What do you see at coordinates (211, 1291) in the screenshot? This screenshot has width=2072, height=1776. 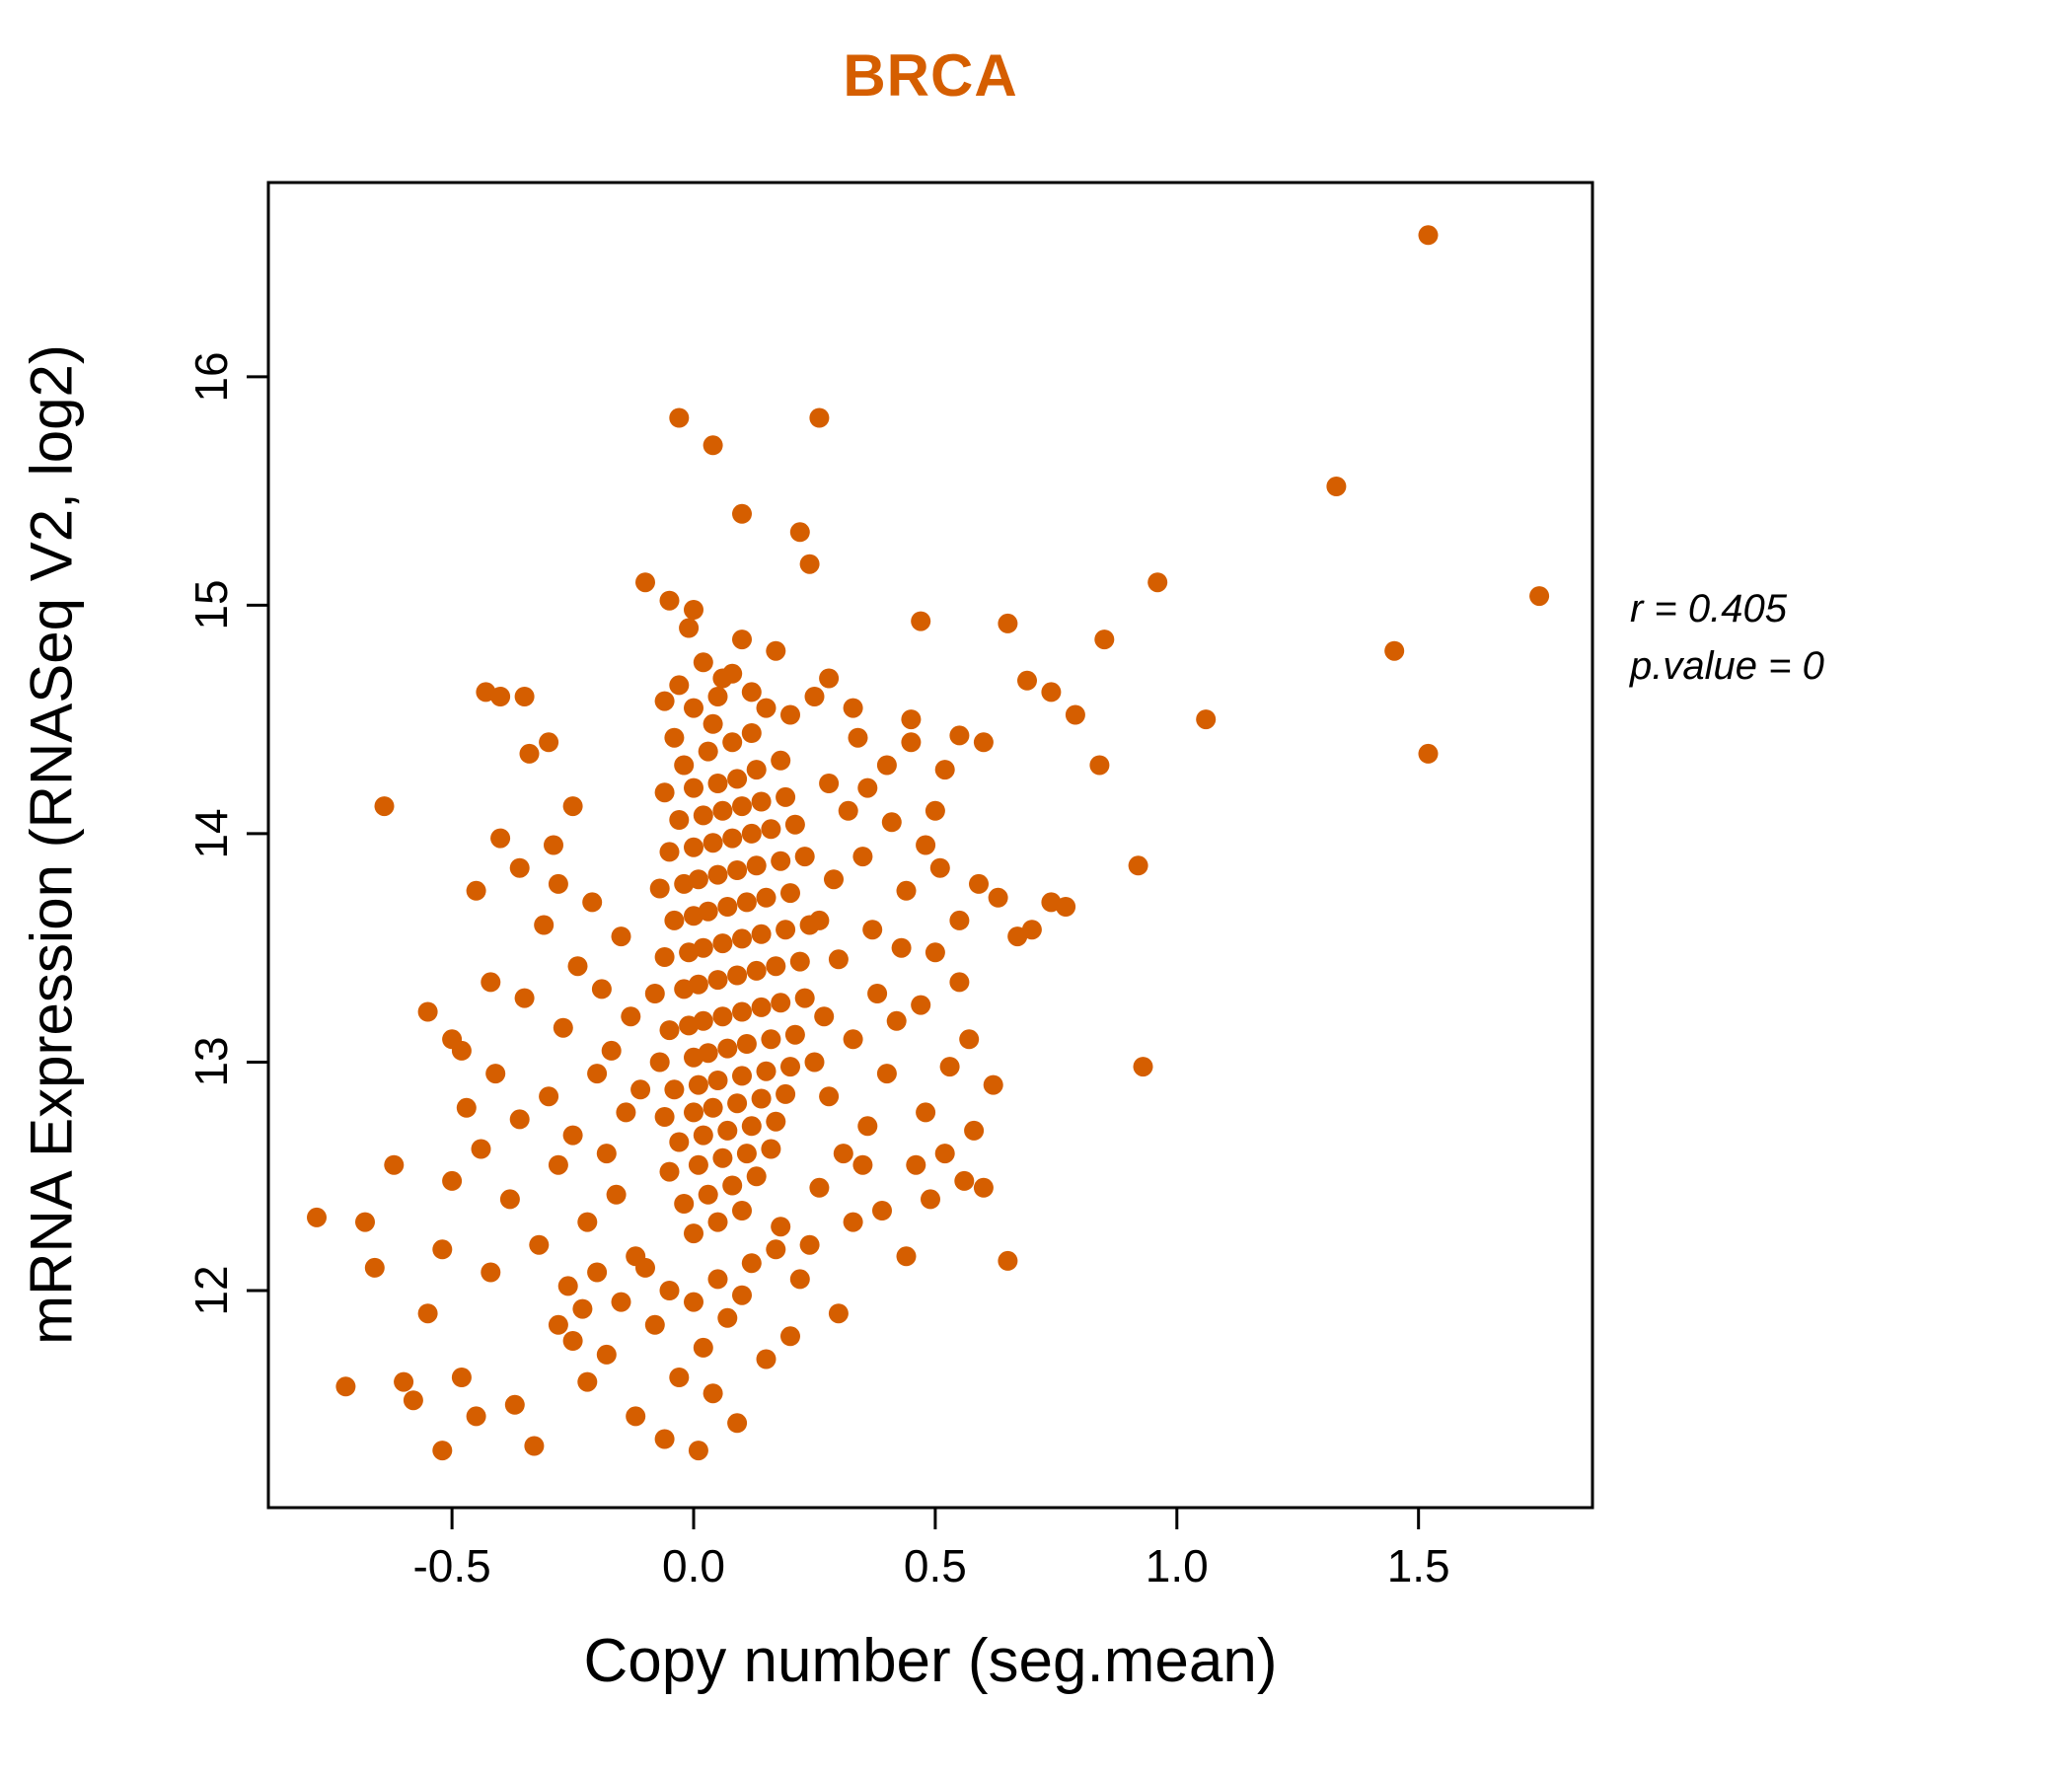 I see `y-tick-label: 12` at bounding box center [211, 1291].